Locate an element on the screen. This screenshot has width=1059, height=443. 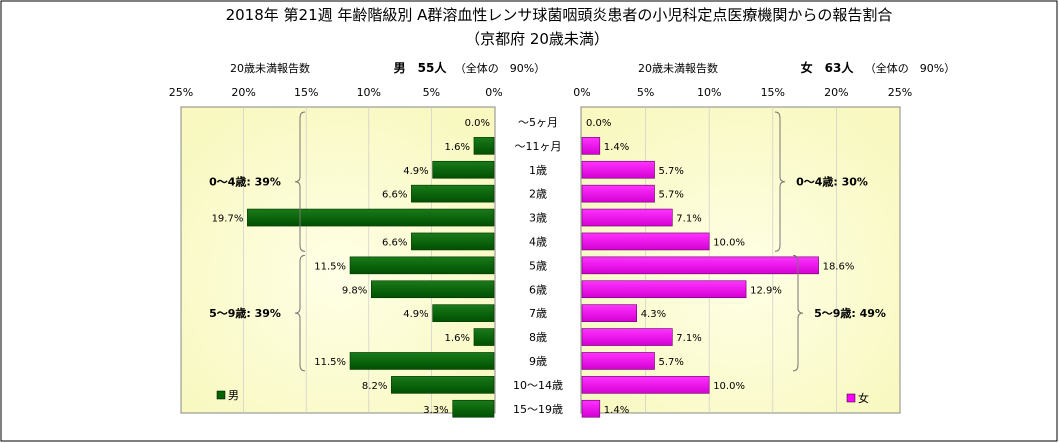
male-tick-label: 10% is located at coordinates (369, 92).